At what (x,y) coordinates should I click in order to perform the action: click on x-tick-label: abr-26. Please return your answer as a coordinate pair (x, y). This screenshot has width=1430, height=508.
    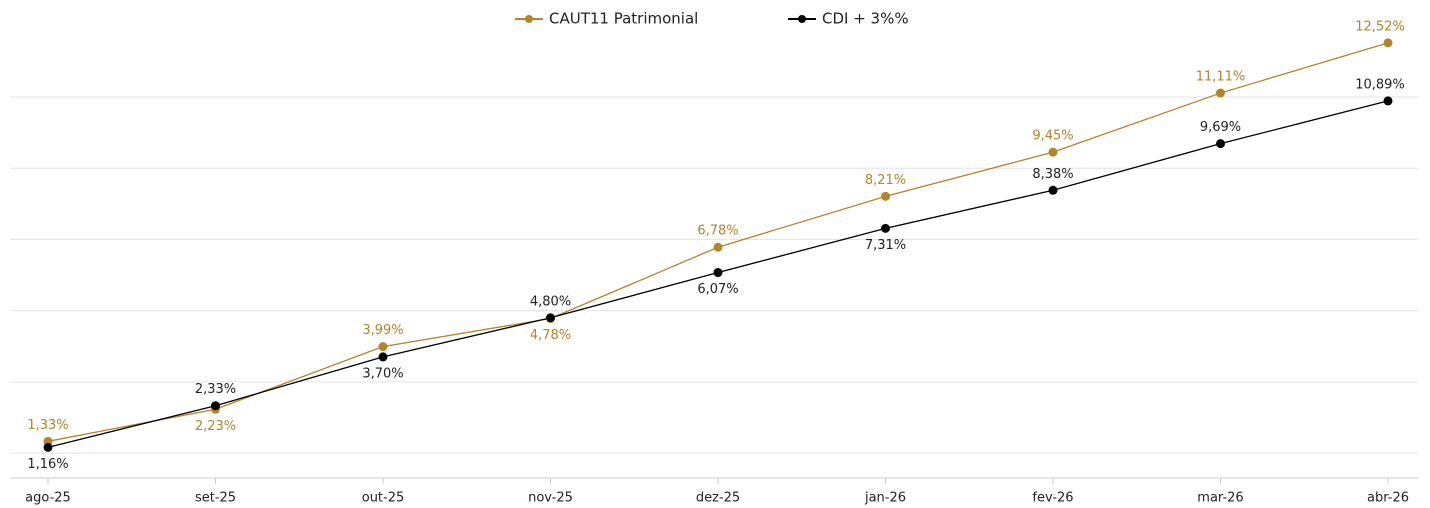
    Looking at the image, I should click on (1388, 498).